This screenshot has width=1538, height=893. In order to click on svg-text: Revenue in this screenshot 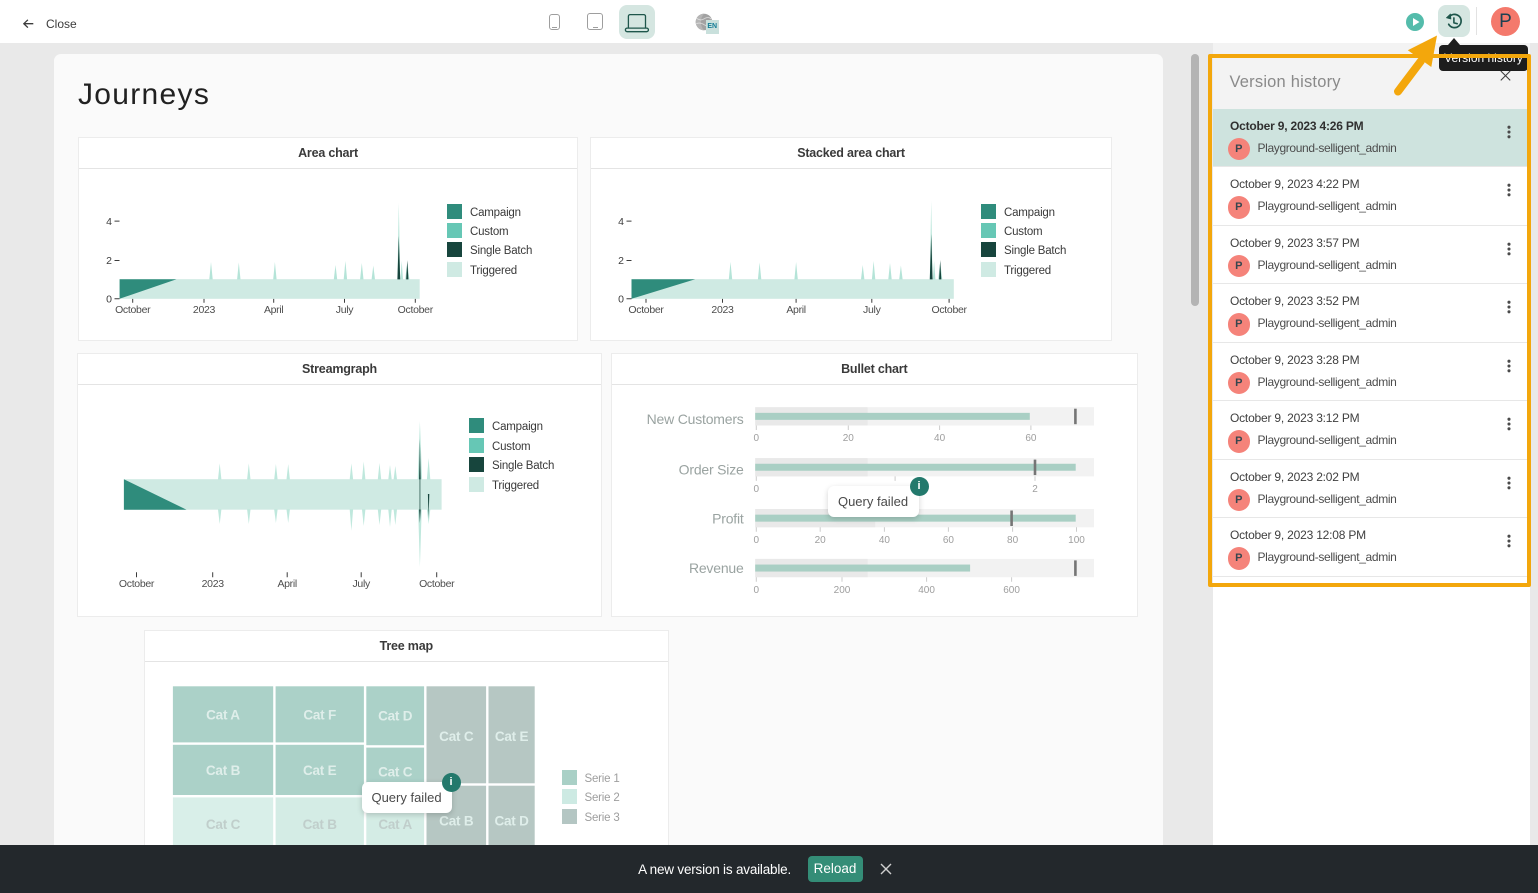, I will do `click(715, 568)`.